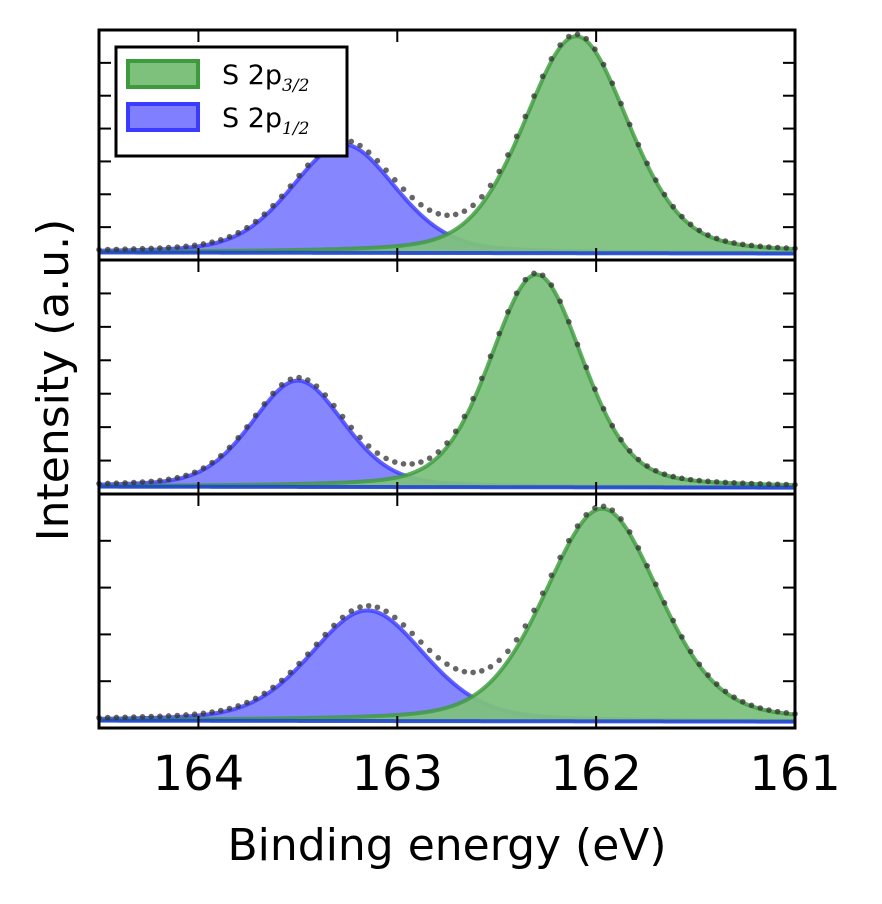  I want to click on panel-1-background-line, so click(446, 253).